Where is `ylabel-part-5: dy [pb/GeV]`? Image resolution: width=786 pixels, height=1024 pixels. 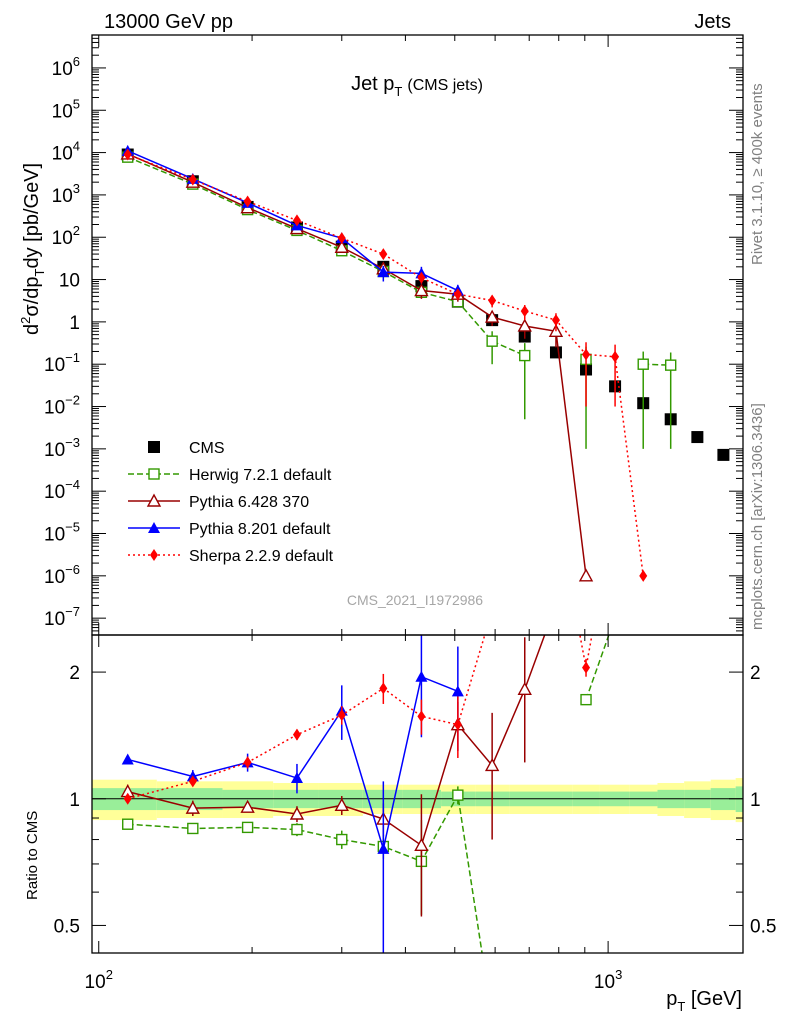
ylabel-part-5: dy [pb/GeV] is located at coordinates (32, 216).